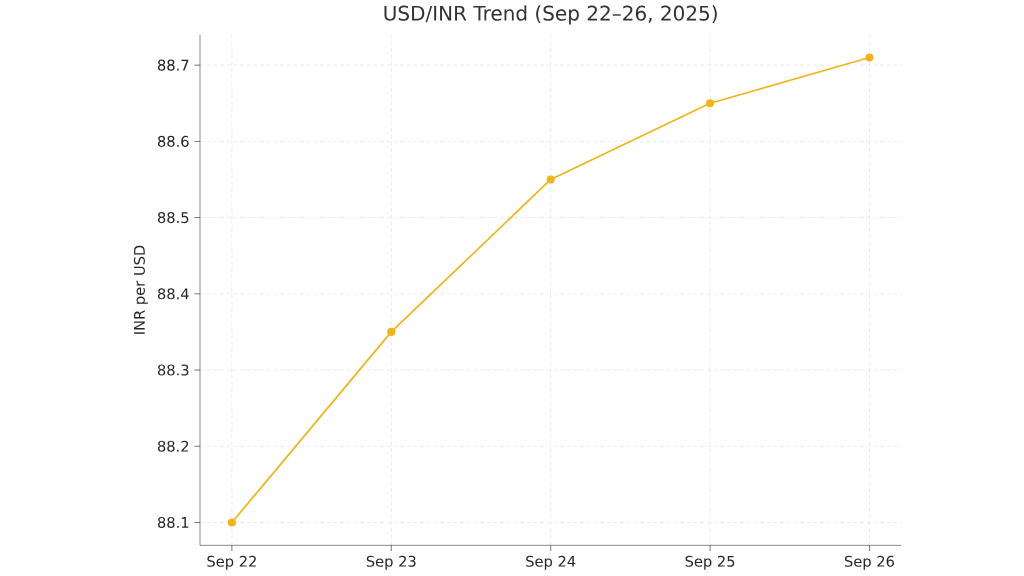 This screenshot has width=1024, height=576. Describe the element at coordinates (173, 294) in the screenshot. I see `y-tick-label: 88.4` at that location.